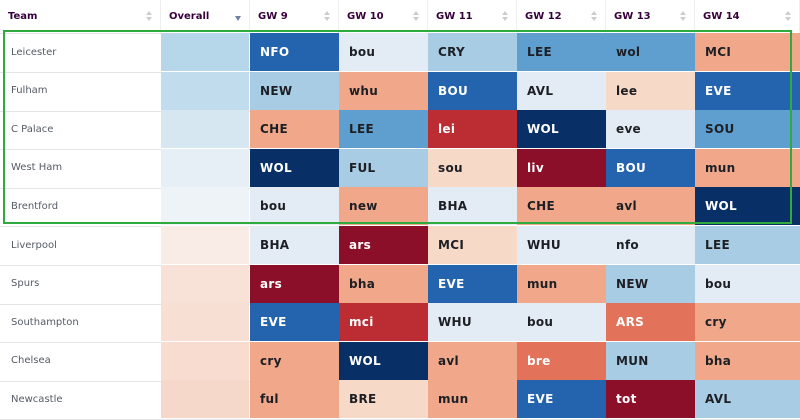 This screenshot has width=800, height=420. I want to click on fixture-cell: bha, so click(747, 360).